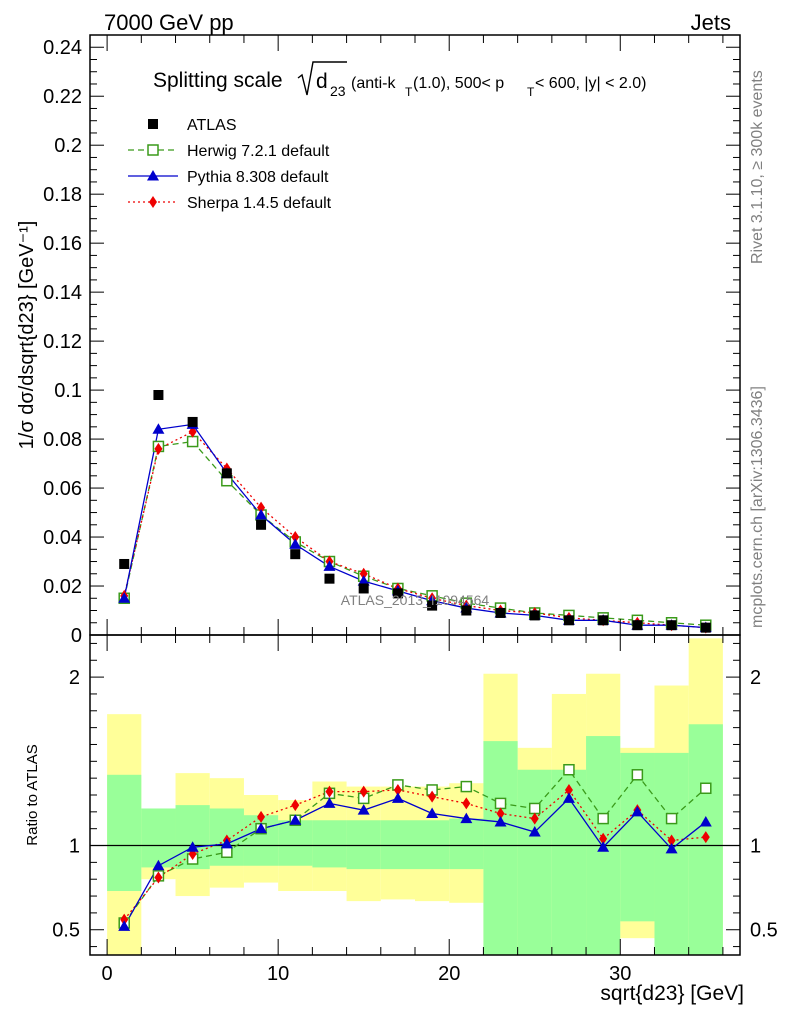 This screenshot has width=786, height=1024. I want to click on rivet-label: Rivet 3.1.10, ≥ 300k events, so click(757, 167).